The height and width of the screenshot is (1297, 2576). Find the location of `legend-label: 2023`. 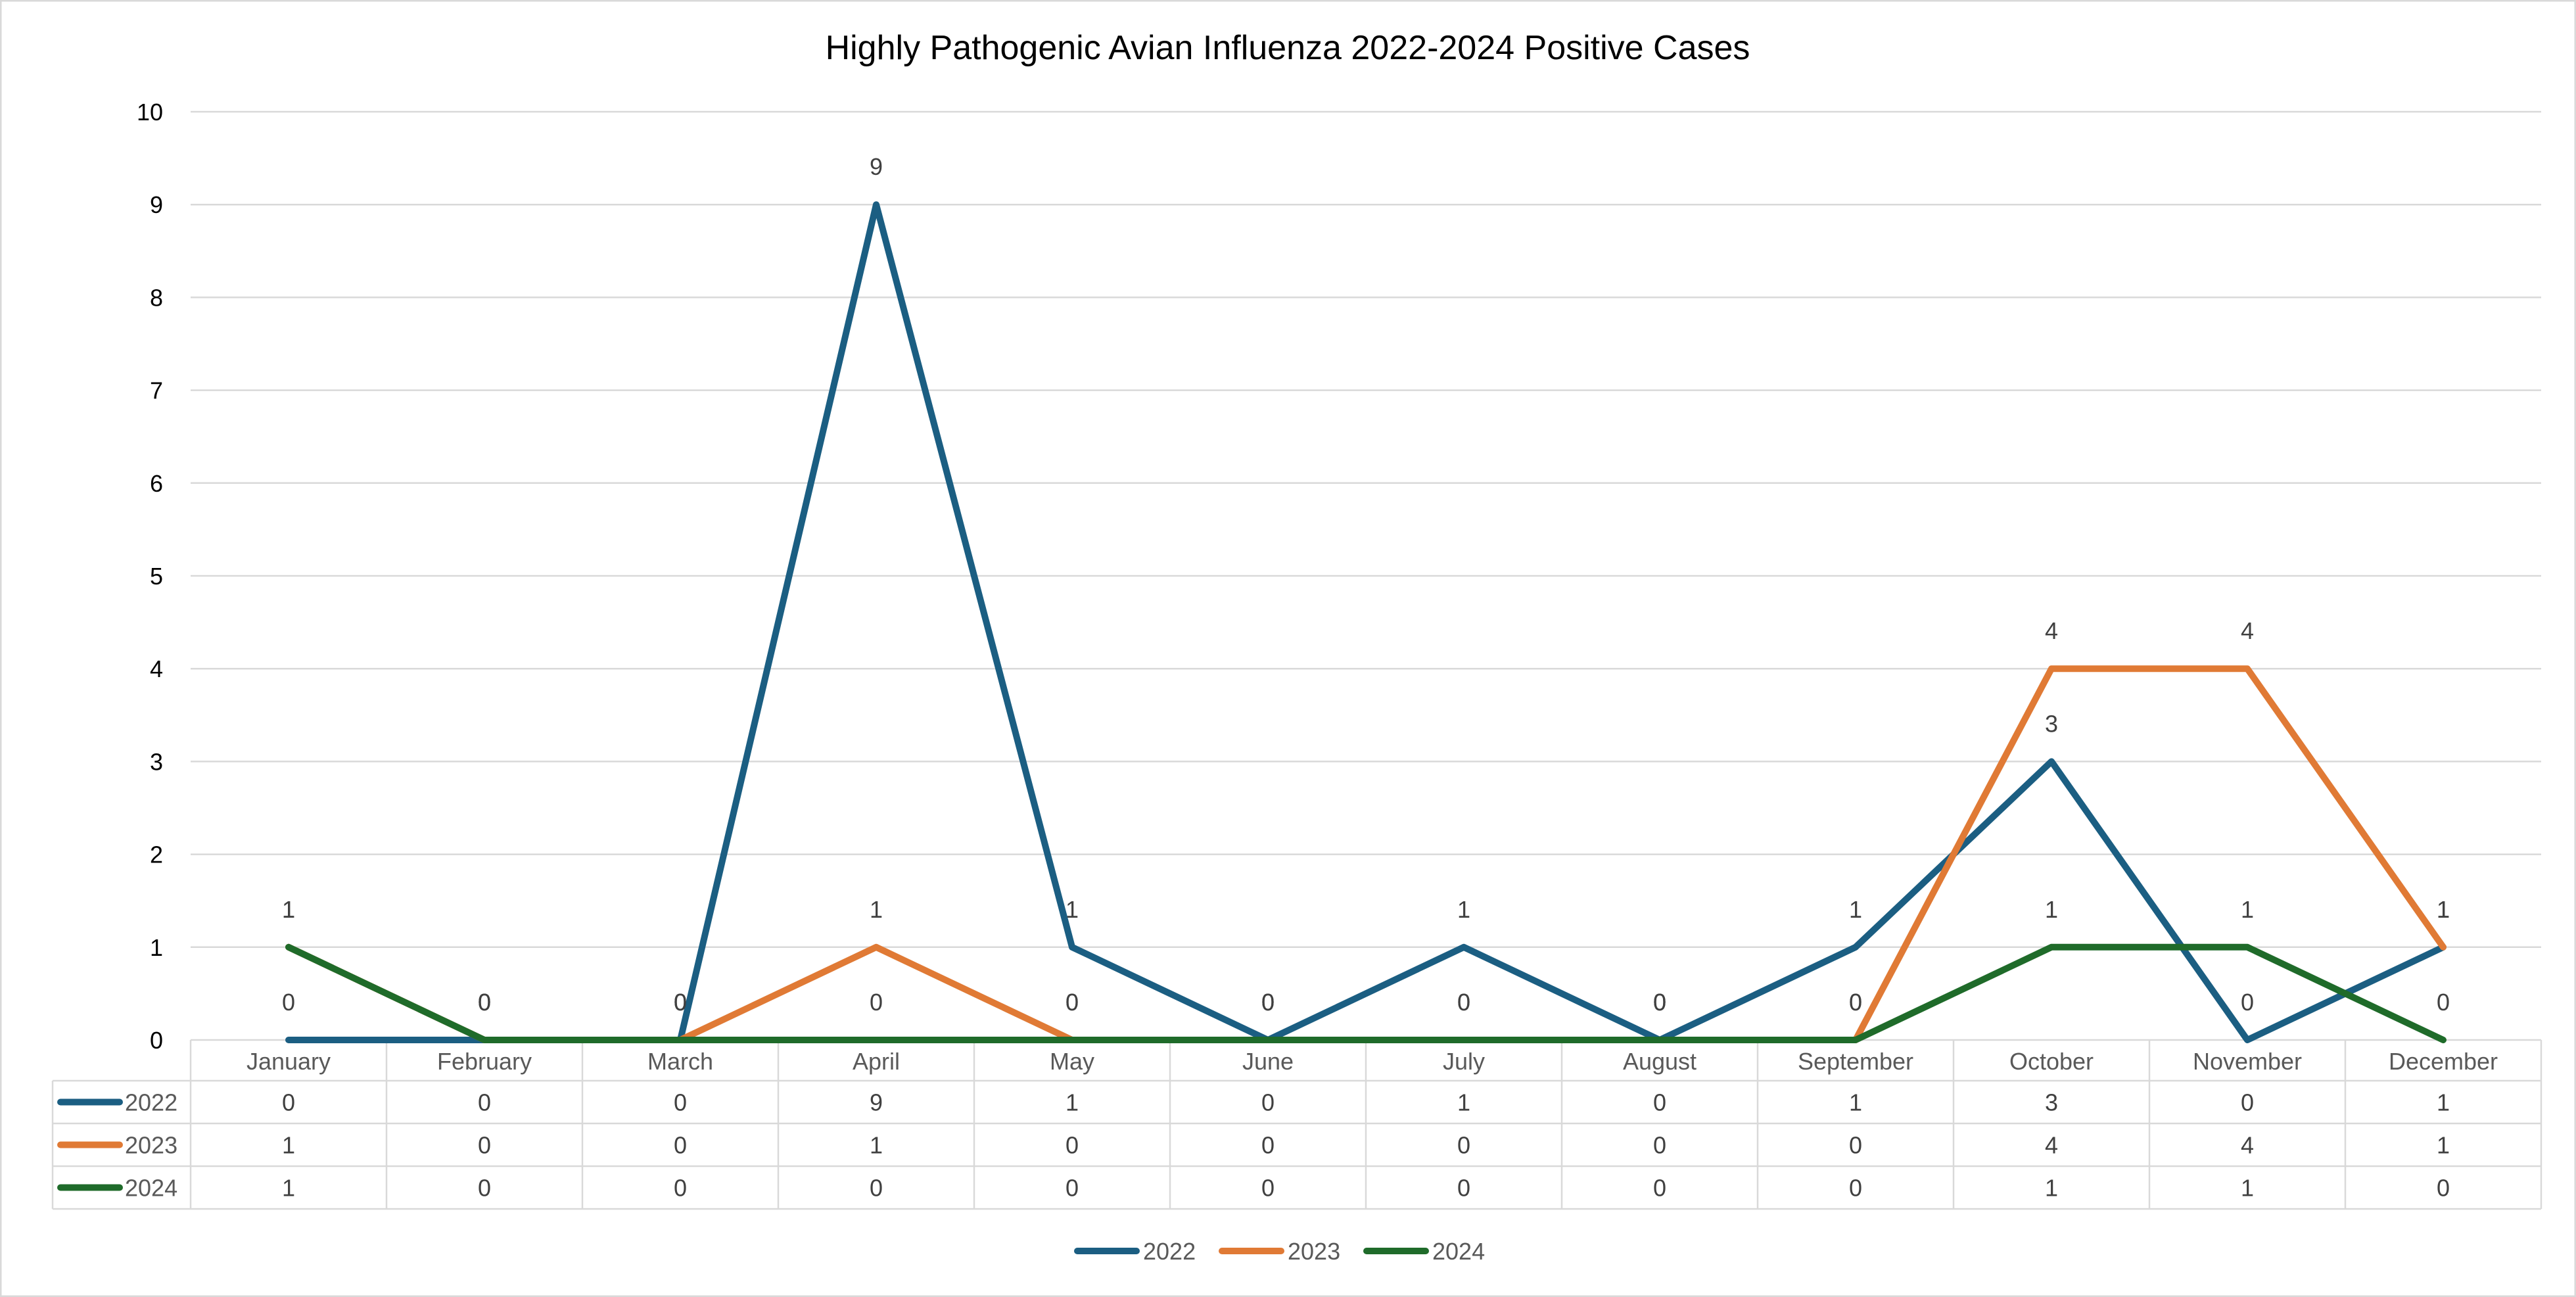

legend-label: 2023 is located at coordinates (1314, 1251).